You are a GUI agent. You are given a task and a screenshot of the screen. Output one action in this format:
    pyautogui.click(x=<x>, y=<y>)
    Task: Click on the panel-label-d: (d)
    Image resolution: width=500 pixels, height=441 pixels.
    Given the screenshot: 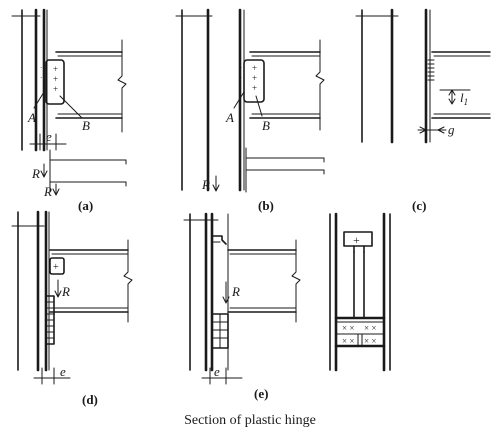 What is the action you would take?
    pyautogui.click(x=90, y=399)
    